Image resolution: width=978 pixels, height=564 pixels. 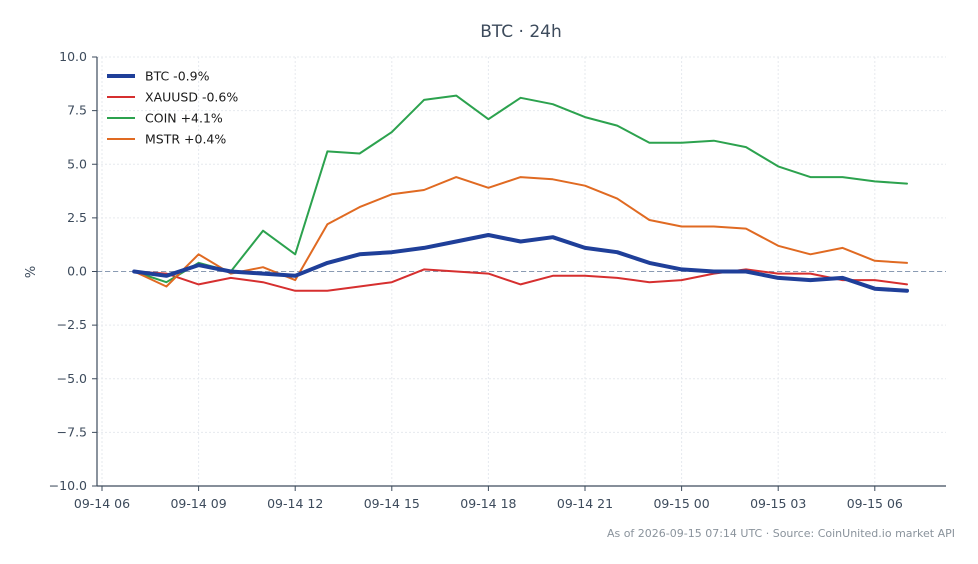 What do you see at coordinates (68, 485) in the screenshot?
I see `y-tick-label: −10.0` at bounding box center [68, 485].